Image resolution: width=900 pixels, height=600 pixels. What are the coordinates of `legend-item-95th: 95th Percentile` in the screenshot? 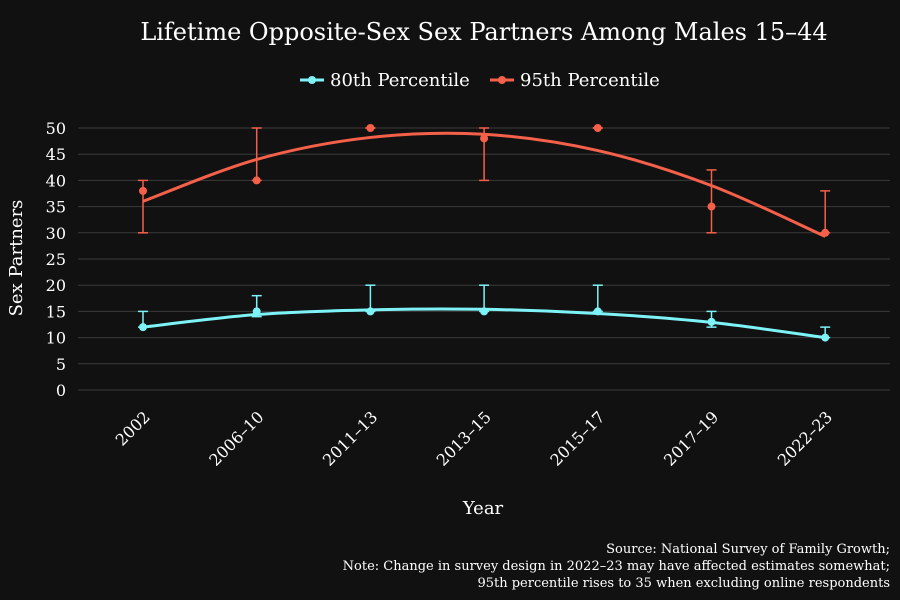 It's located at (575, 80).